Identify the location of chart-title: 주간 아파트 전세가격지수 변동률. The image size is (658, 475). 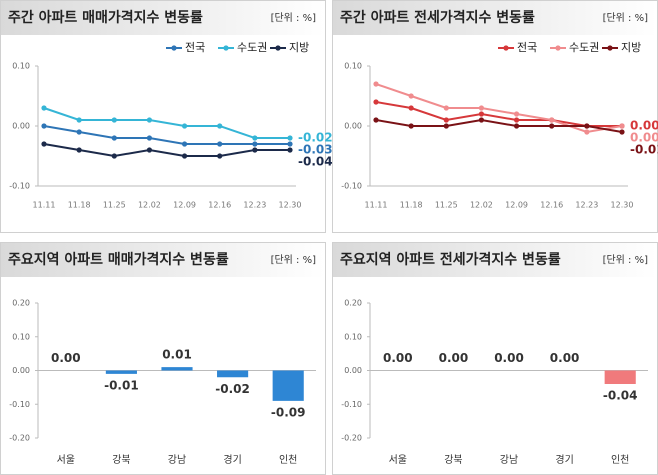
(437, 17).